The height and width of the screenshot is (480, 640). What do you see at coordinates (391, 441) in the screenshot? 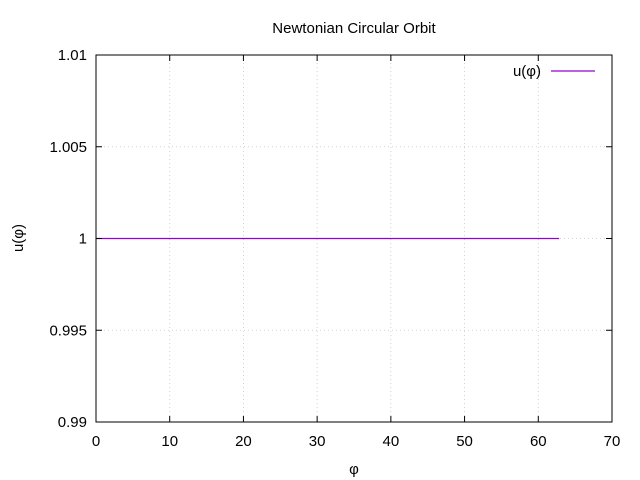
I see `x-tick-label: 40` at bounding box center [391, 441].